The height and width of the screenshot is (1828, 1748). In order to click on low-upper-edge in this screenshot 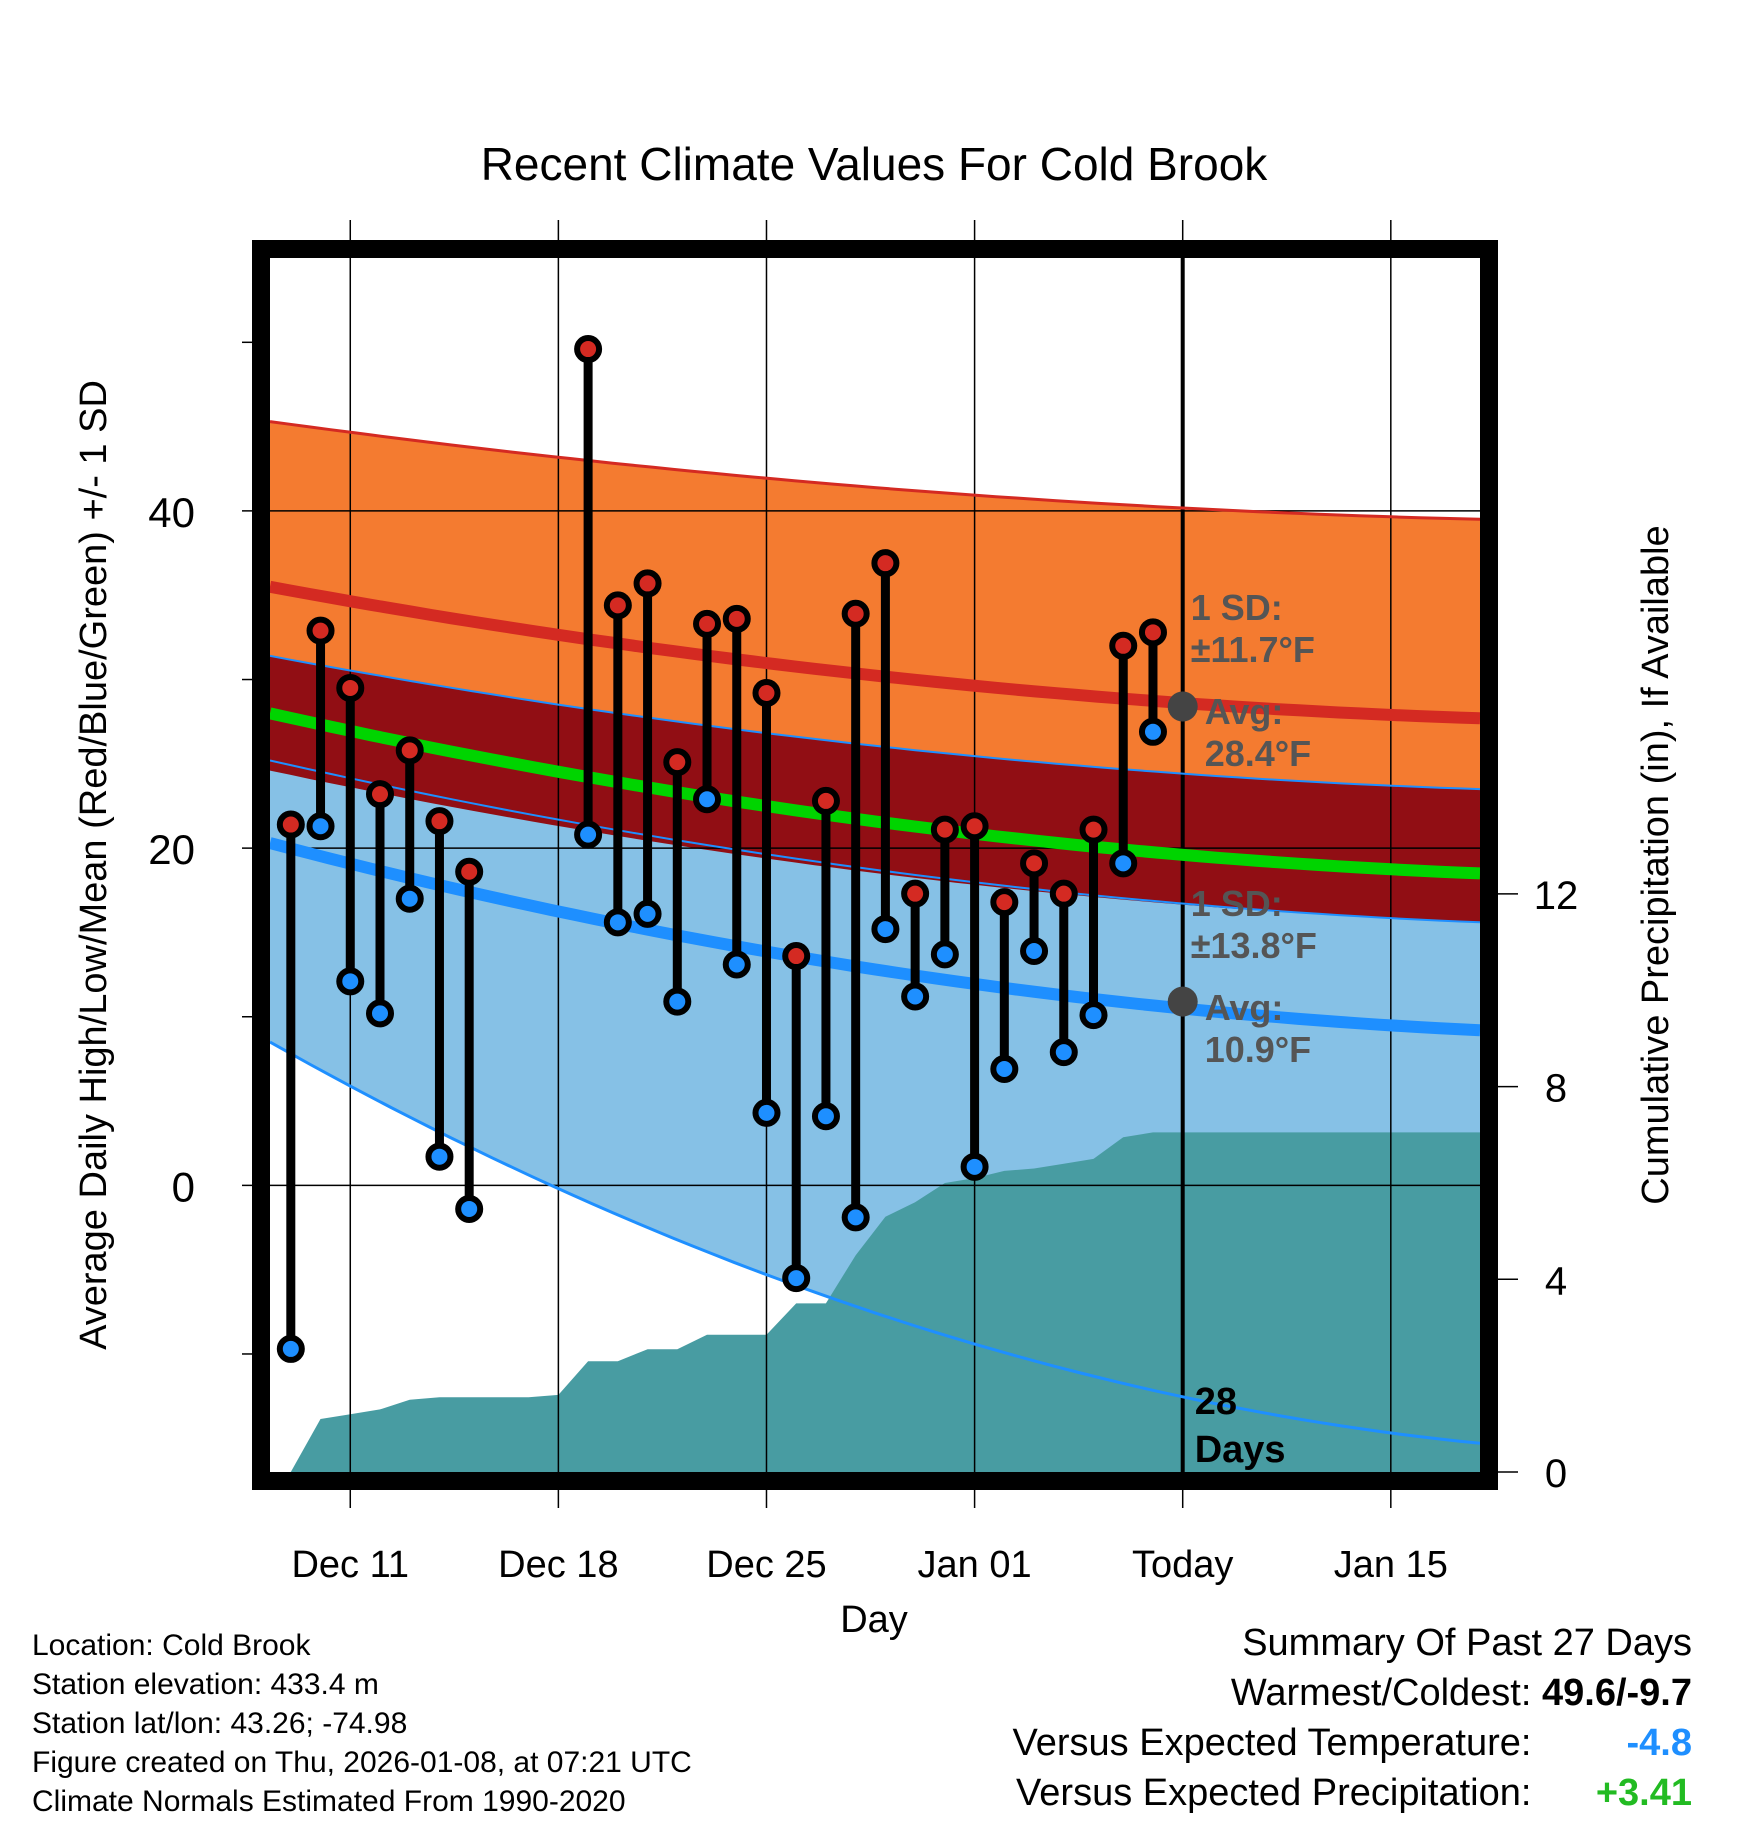, I will do `click(875, 841)`.